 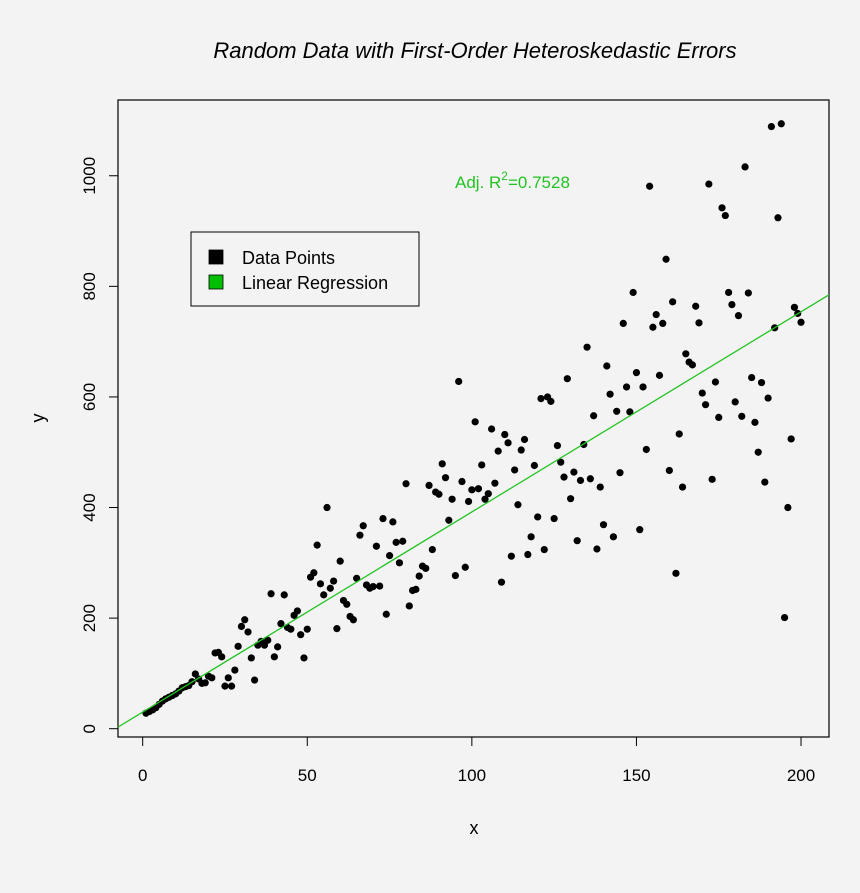 I want to click on y-tick-label-400: 400, so click(x=89, y=507).